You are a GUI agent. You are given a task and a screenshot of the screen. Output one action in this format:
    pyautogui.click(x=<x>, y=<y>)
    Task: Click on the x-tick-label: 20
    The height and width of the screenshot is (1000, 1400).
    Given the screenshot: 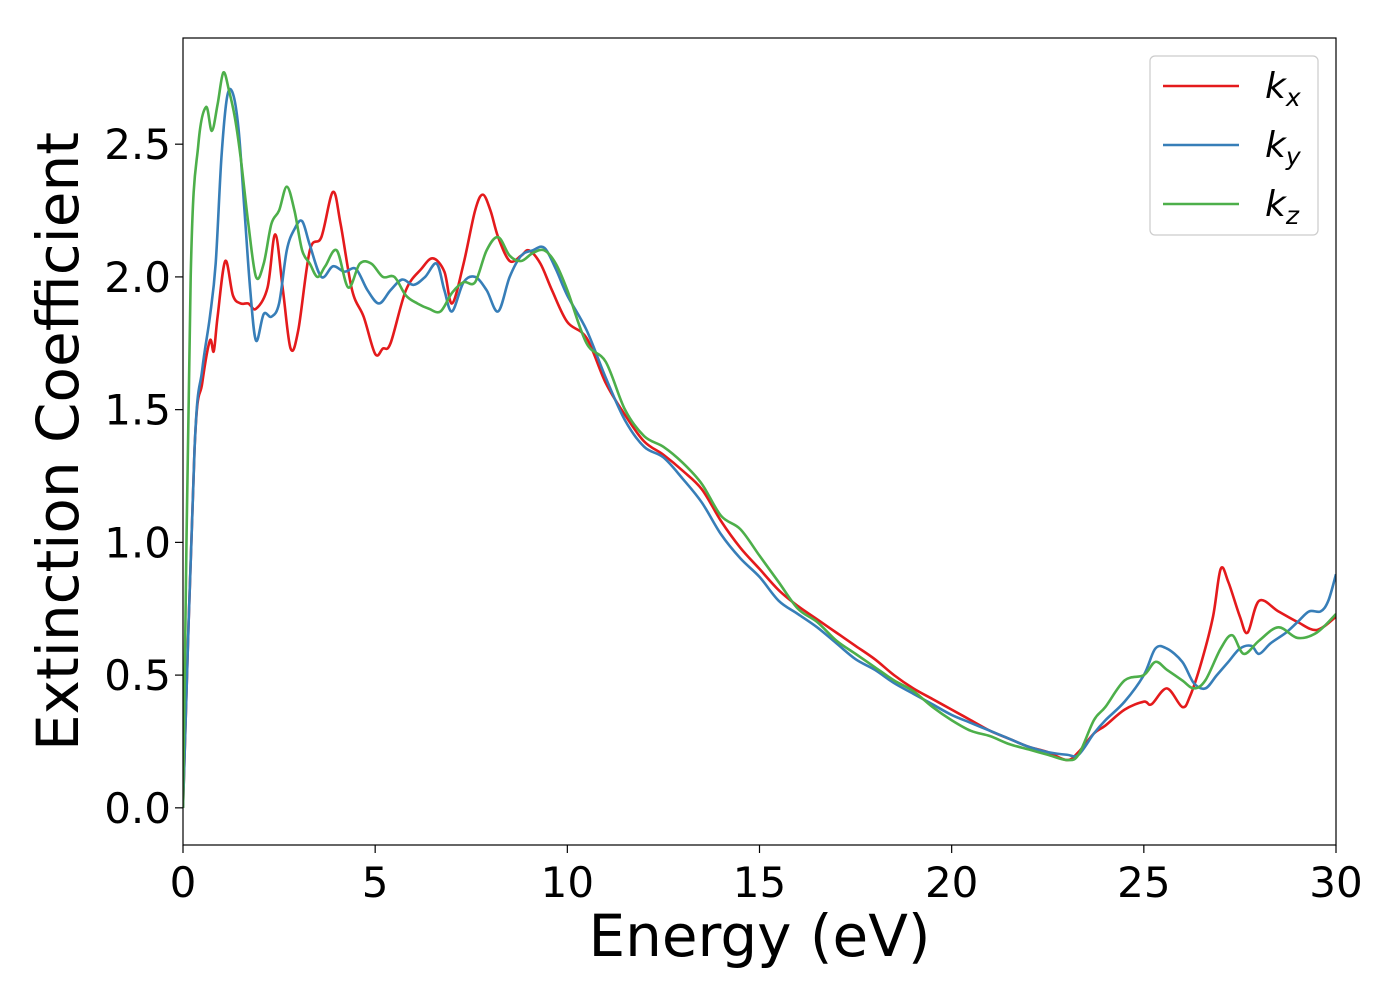 What is the action you would take?
    pyautogui.click(x=951, y=882)
    